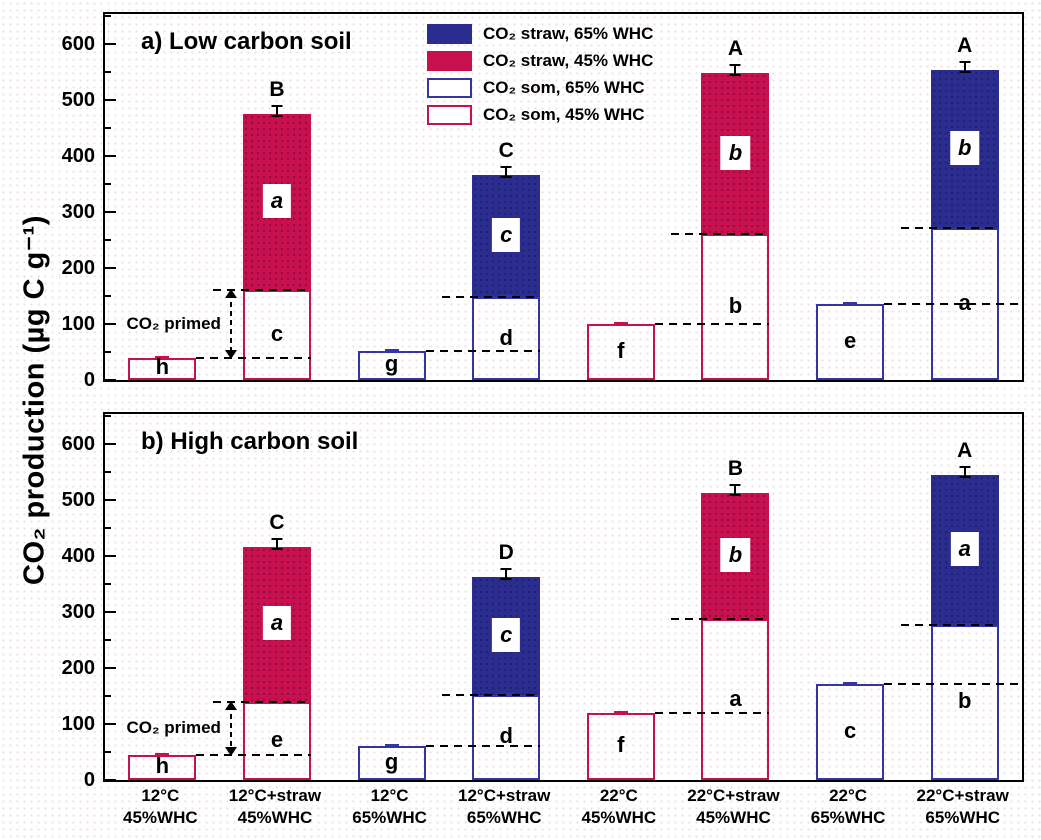 The image size is (1041, 840). Describe the element at coordinates (568, 60) in the screenshot. I see `legend-label: CO₂ straw, 45% WHC` at that location.